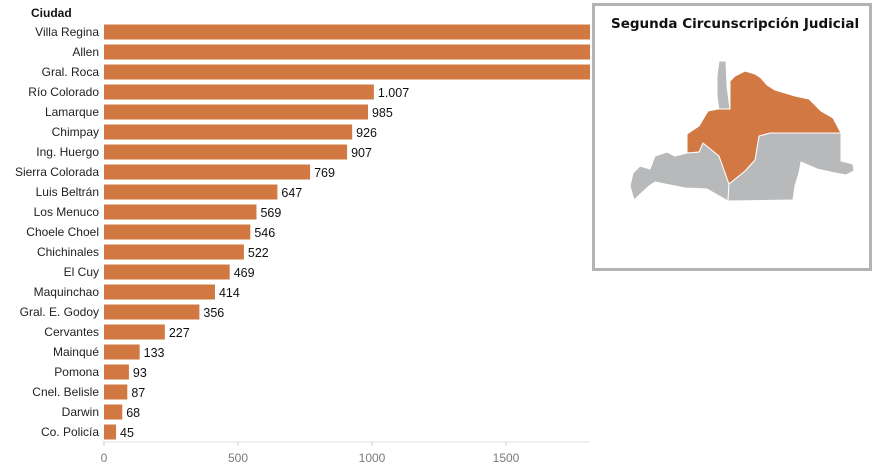 The height and width of the screenshot is (475, 883). I want to click on data-label: 647, so click(291, 193).